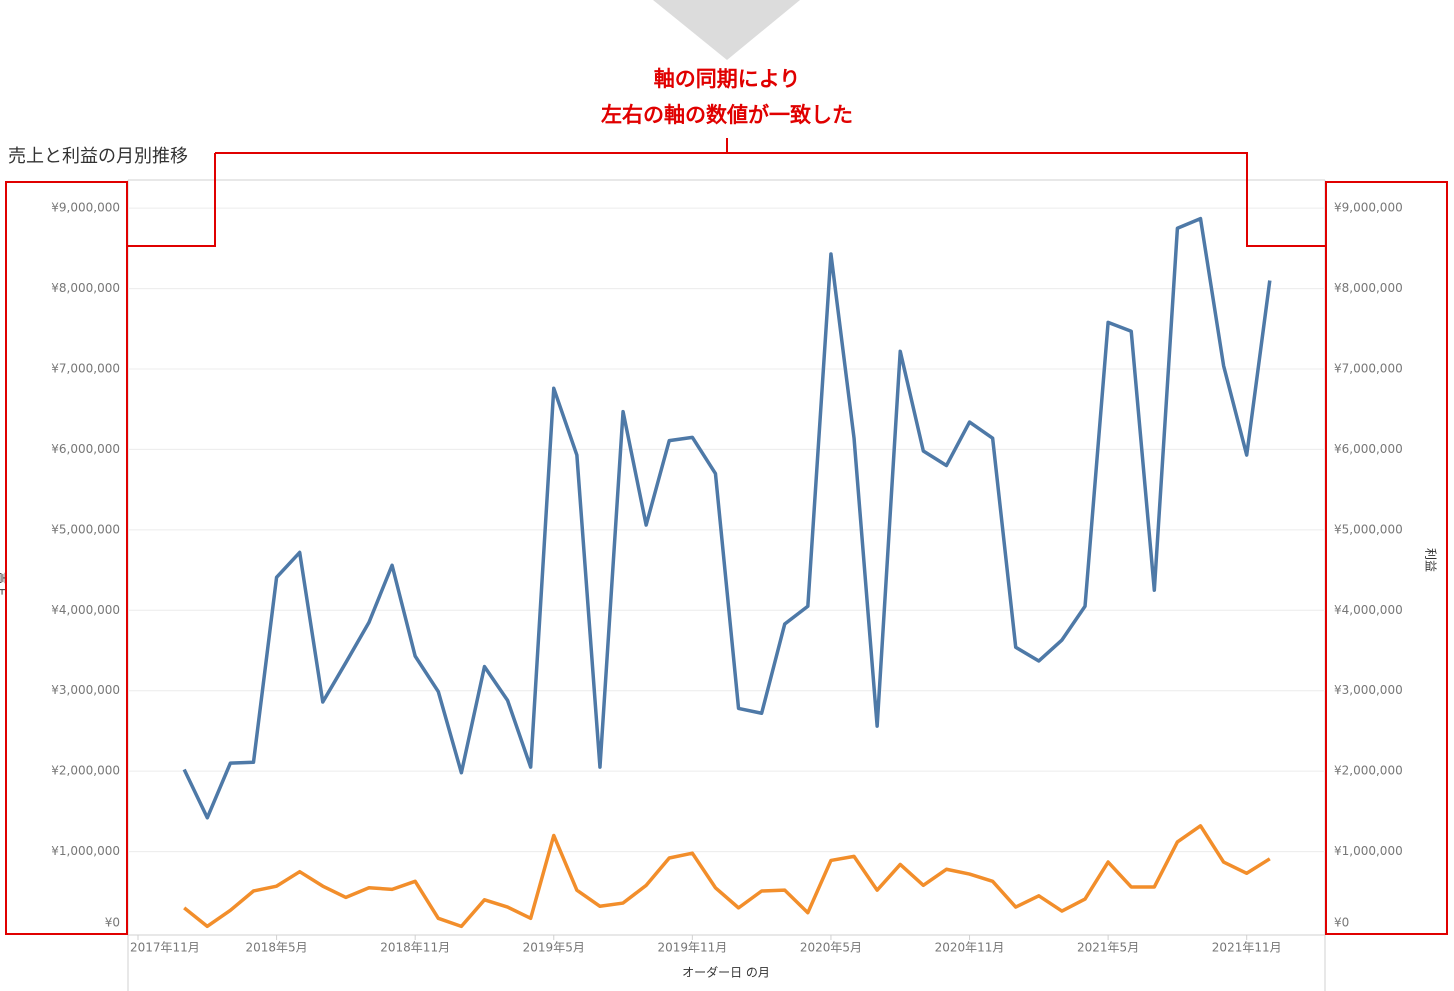  What do you see at coordinates (726, 192) in the screenshot?
I see `bracket` at bounding box center [726, 192].